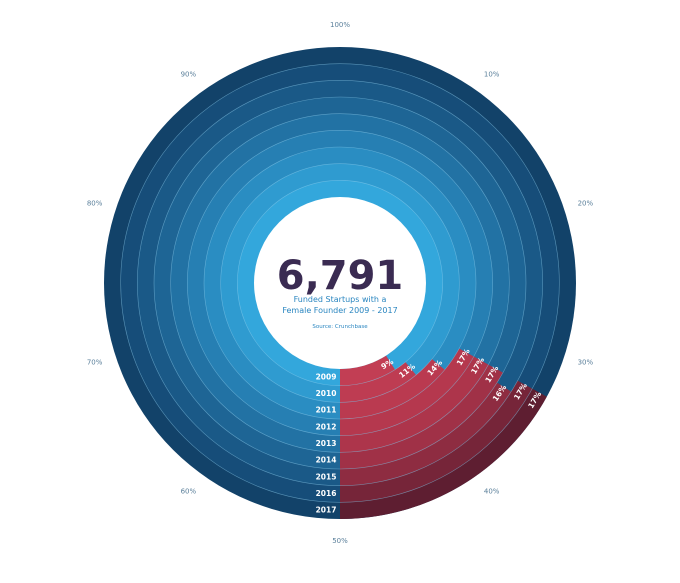  Describe the element at coordinates (189, 492) in the screenshot. I see `axis-tick-label: 60%` at that location.